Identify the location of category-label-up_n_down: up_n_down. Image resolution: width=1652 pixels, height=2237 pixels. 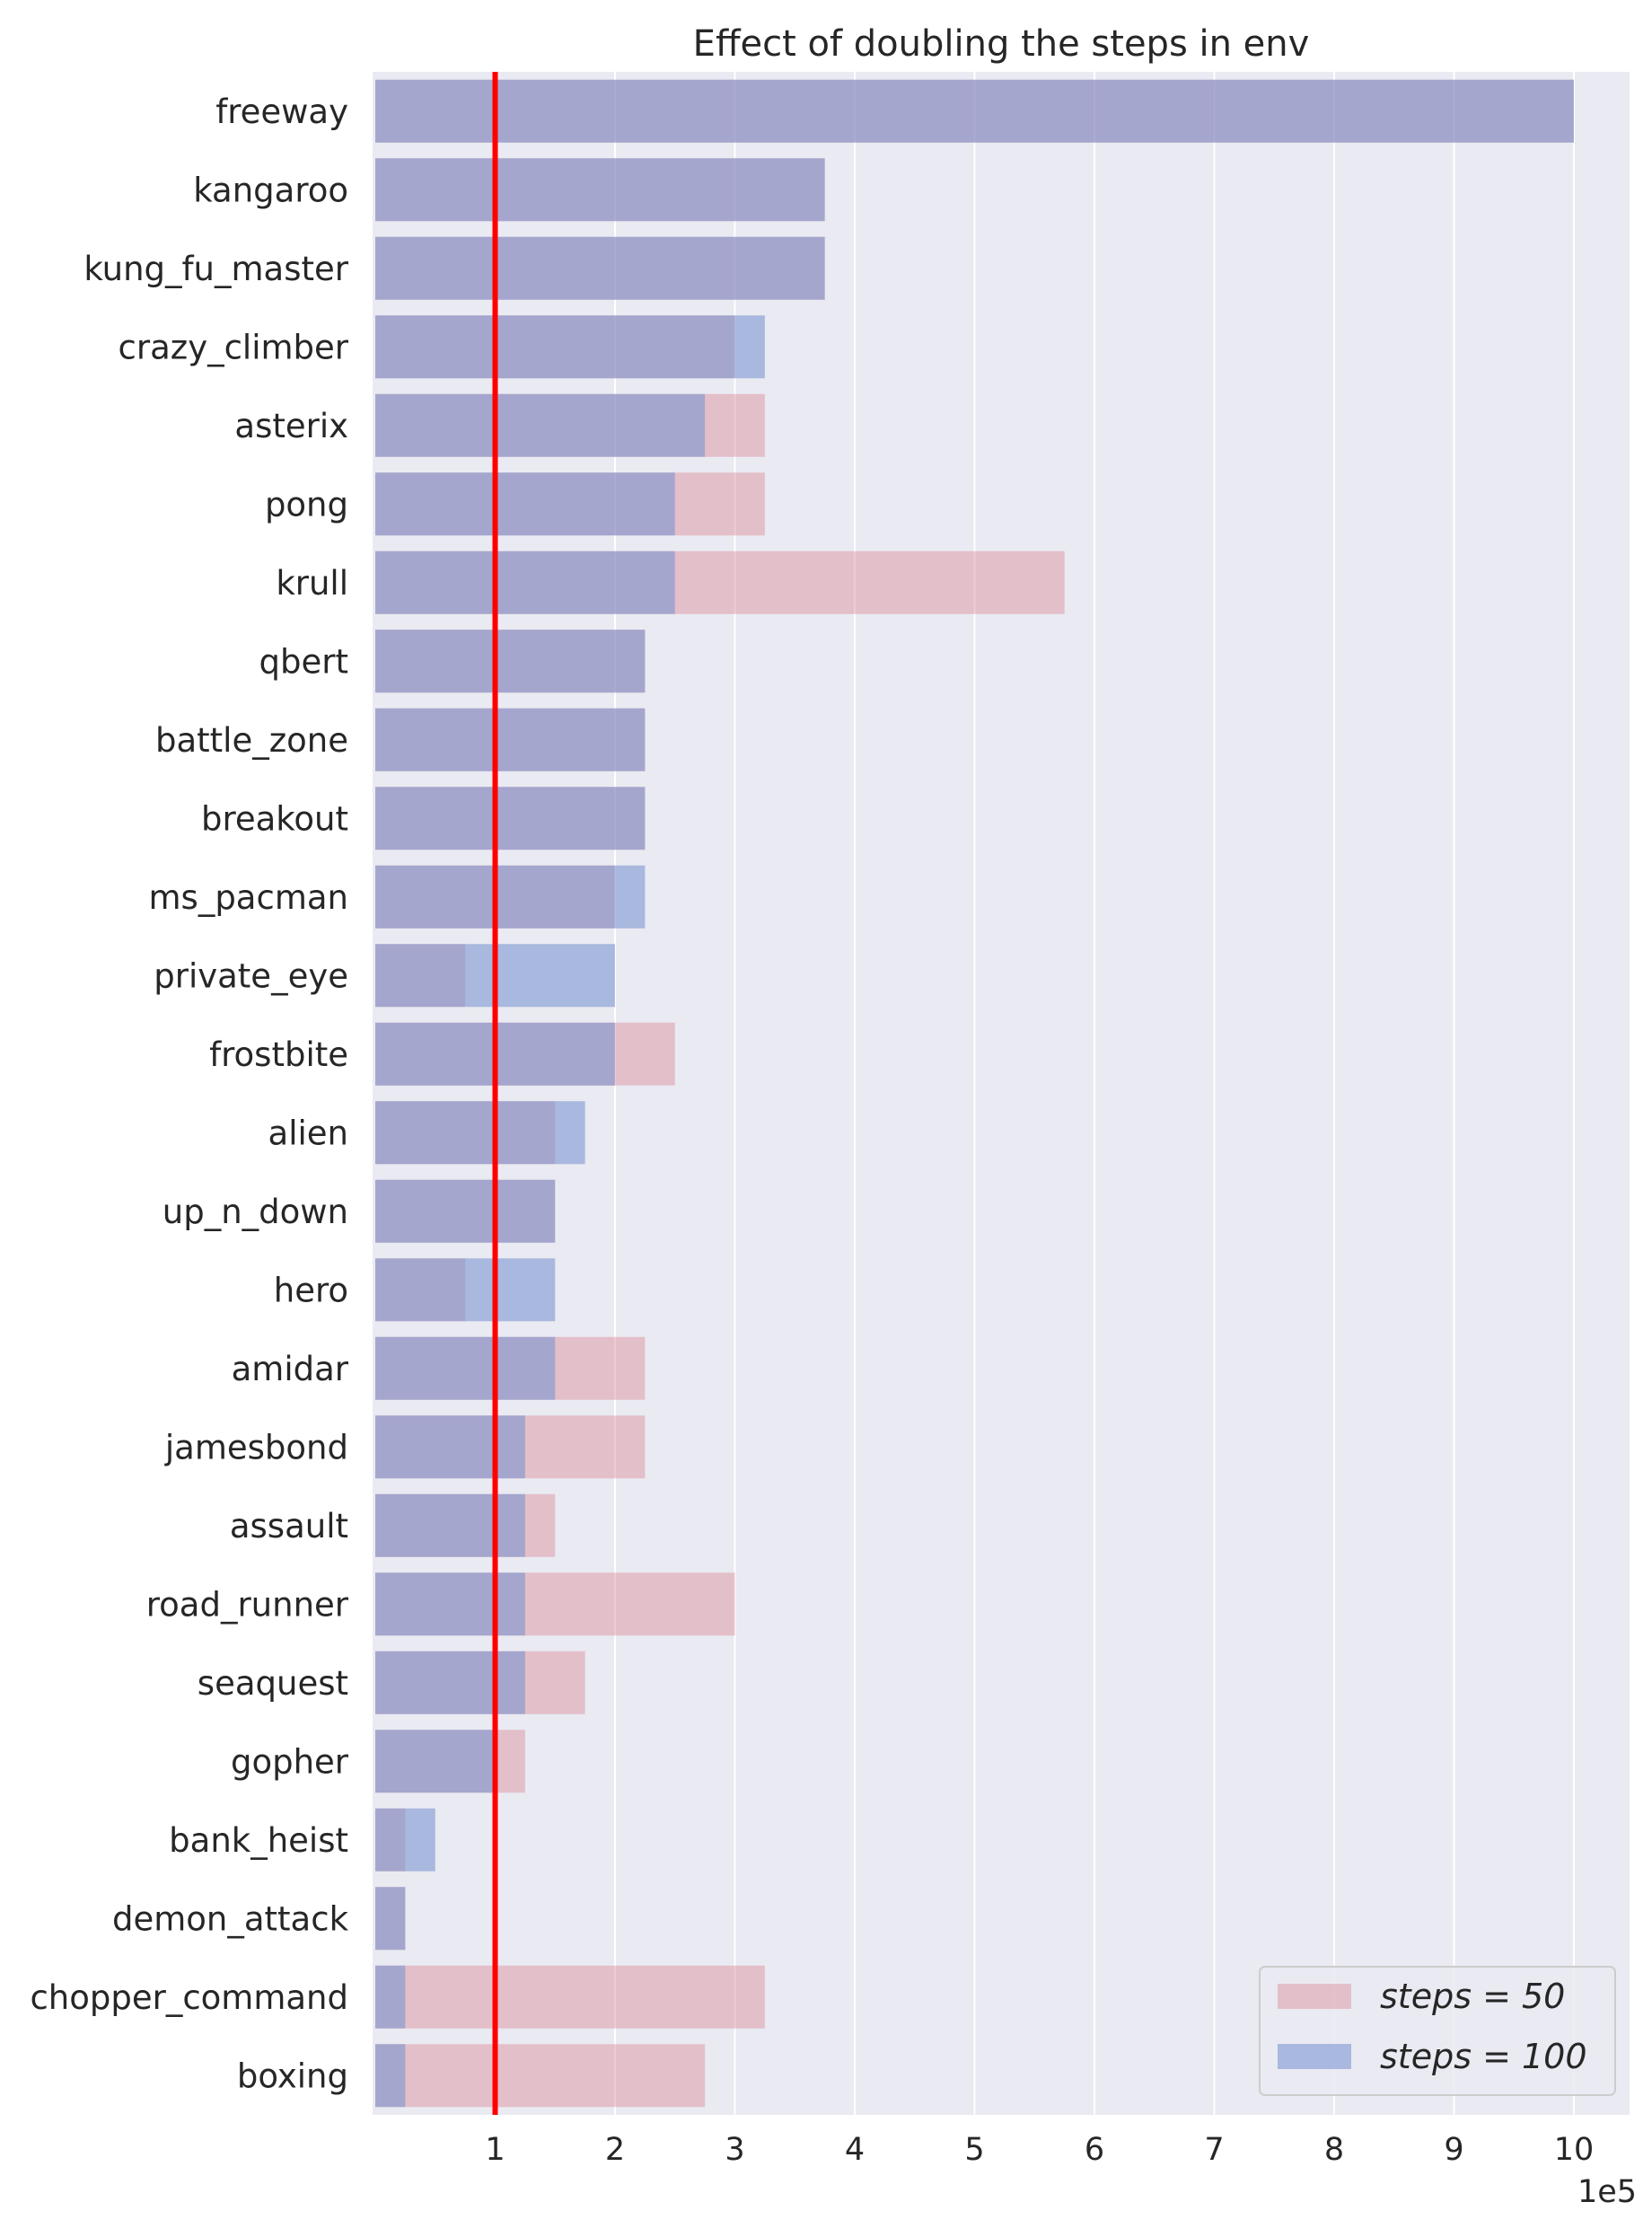
(256, 1212).